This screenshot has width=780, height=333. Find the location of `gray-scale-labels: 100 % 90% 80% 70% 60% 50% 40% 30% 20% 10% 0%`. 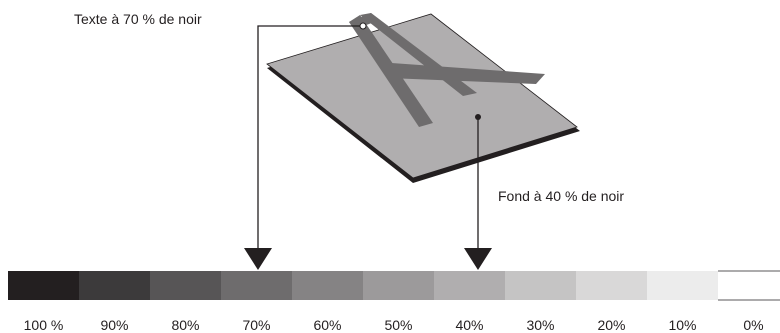

gray-scale-labels: 100 % 90% 80% 70% 60% 50% 40% 30% 20% 10% 0% is located at coordinates (394, 325).